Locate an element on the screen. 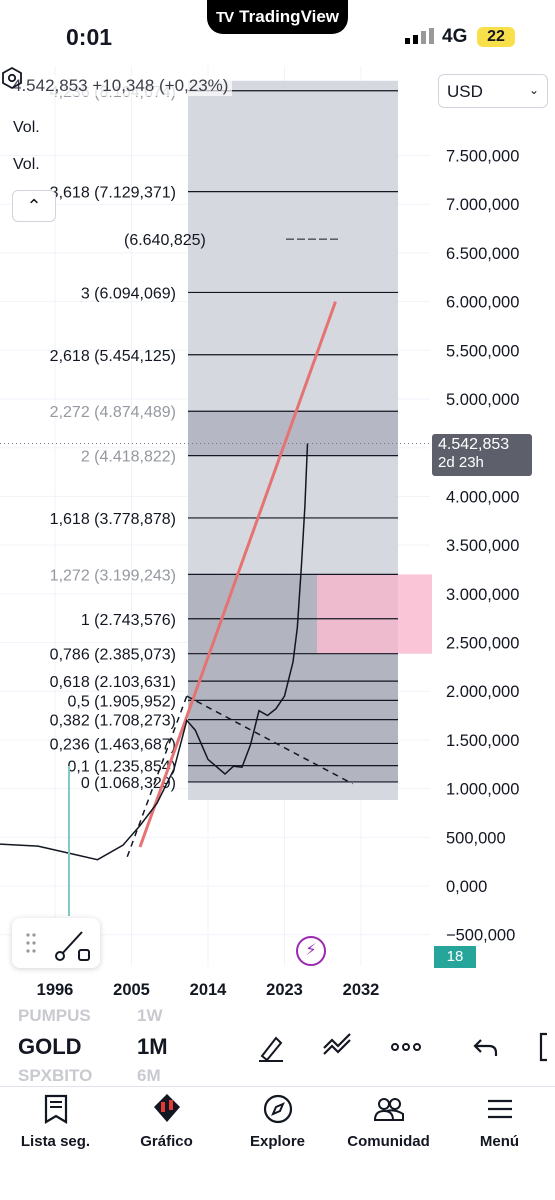 Image resolution: width=555 pixels, height=1200 pixels. fib-label-12: 0,382 (1.708,273) is located at coordinates (113, 721).